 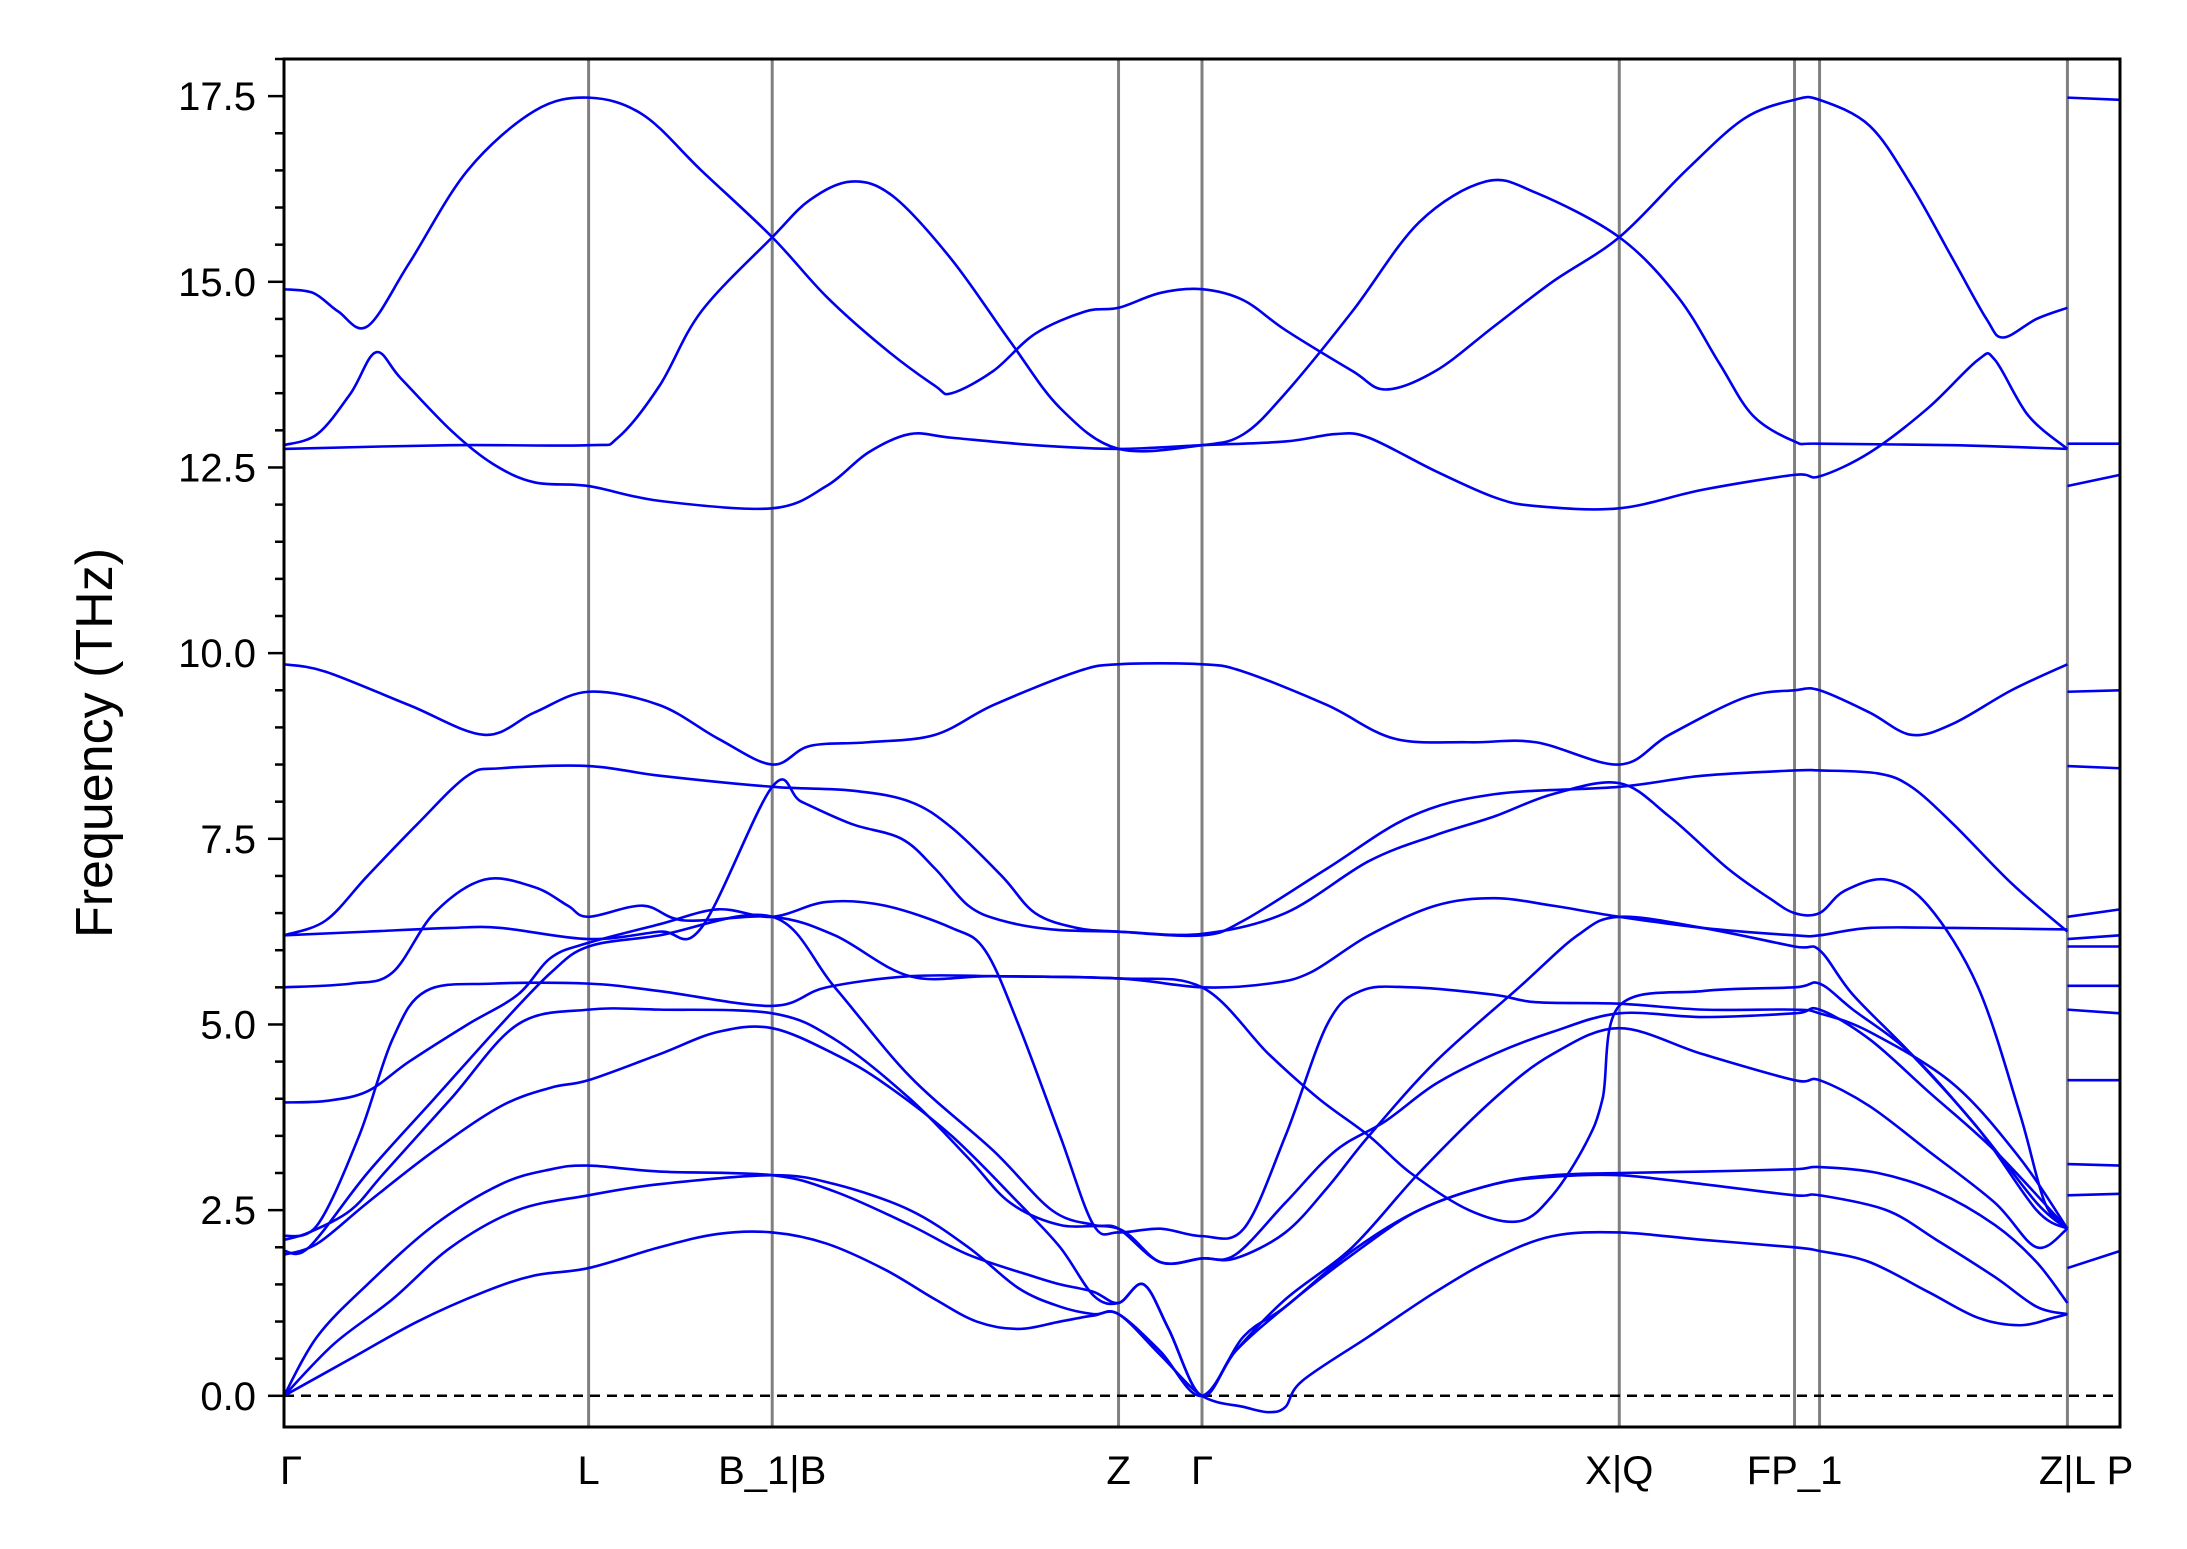 I want to click on x-tick-label: X|Q, so click(x=1619, y=1471).